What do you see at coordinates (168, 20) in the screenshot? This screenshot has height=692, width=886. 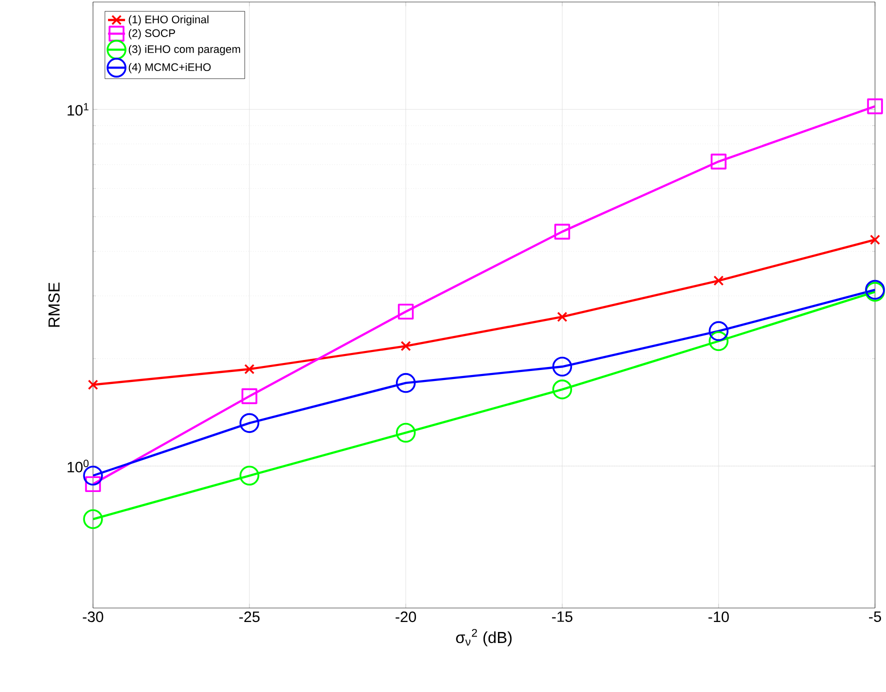 I see `legend-label: (1) EHO Original` at bounding box center [168, 20].